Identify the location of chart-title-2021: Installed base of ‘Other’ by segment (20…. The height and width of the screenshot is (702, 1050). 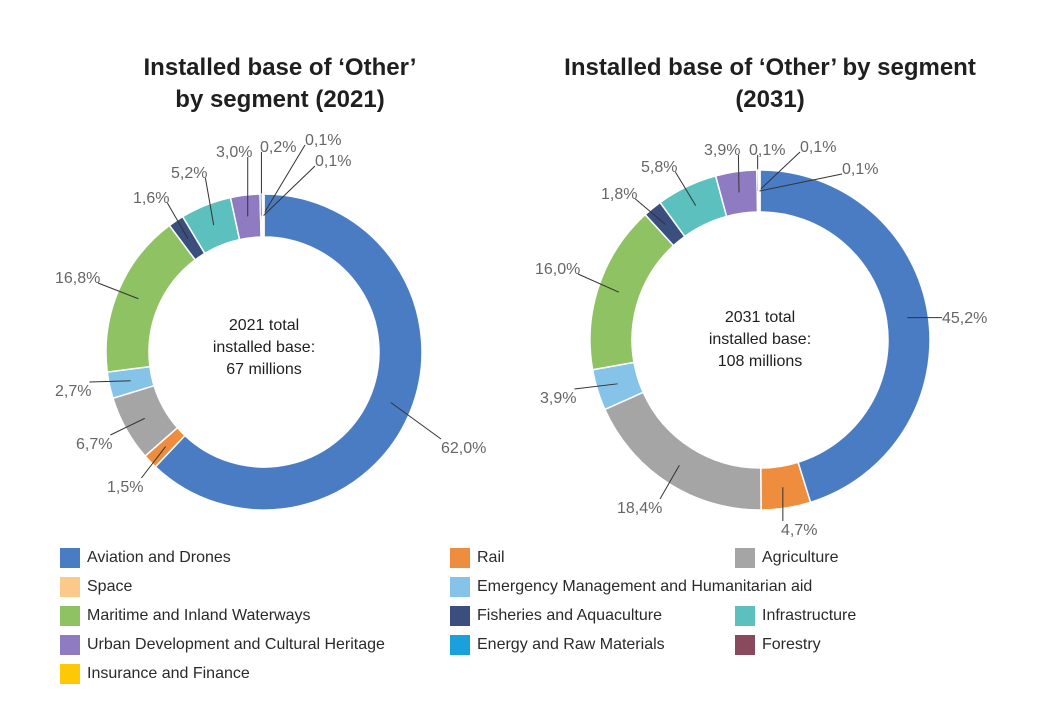
(280, 84).